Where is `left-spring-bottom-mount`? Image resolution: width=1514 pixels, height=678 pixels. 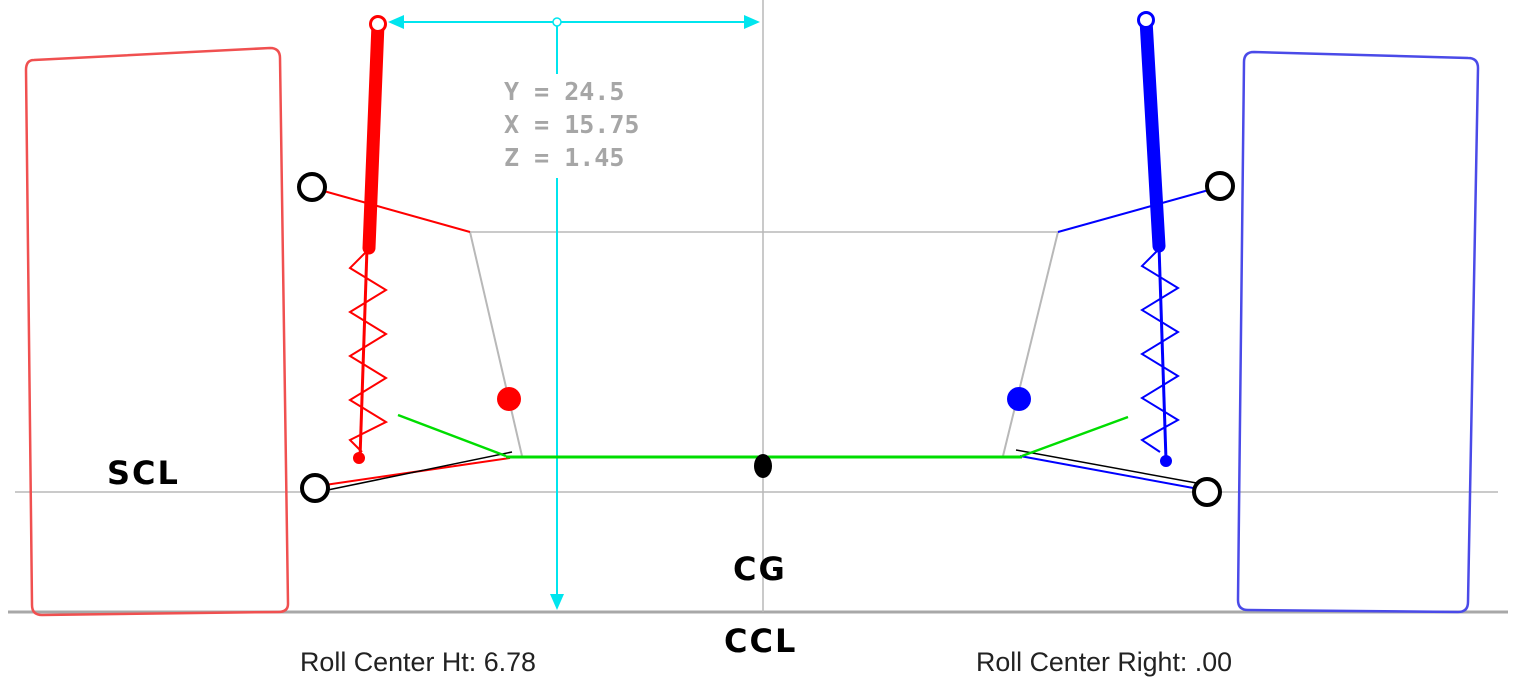
left-spring-bottom-mount is located at coordinates (359, 458).